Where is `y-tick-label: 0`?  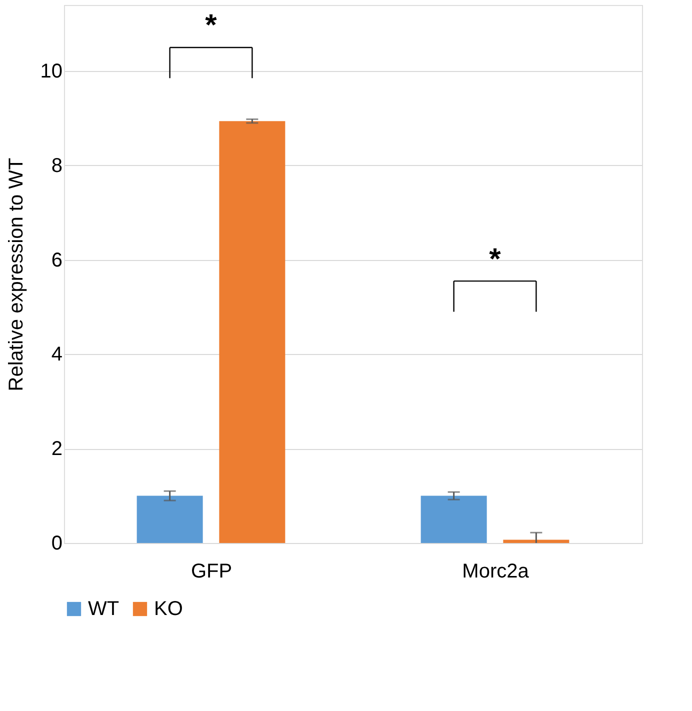 y-tick-label: 0 is located at coordinates (56, 543).